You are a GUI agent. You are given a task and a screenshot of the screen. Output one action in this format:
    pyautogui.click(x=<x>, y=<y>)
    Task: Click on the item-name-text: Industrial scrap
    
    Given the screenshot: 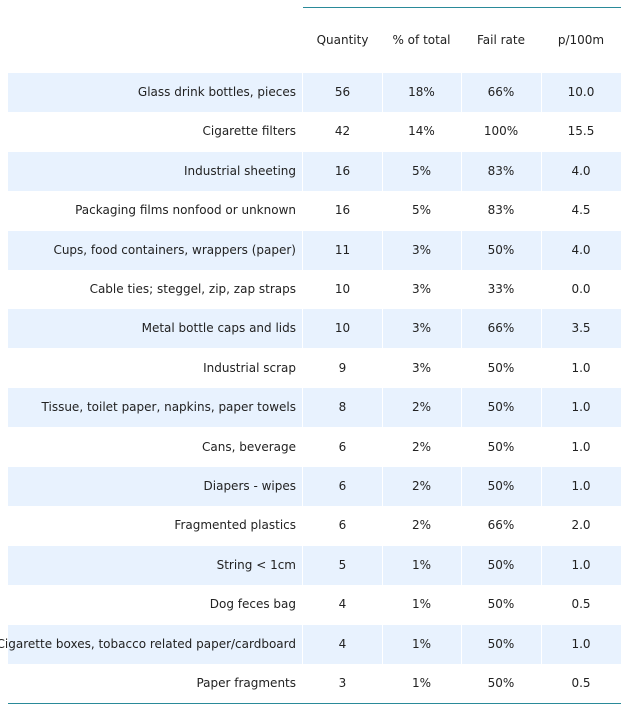 What is the action you would take?
    pyautogui.click(x=249, y=368)
    